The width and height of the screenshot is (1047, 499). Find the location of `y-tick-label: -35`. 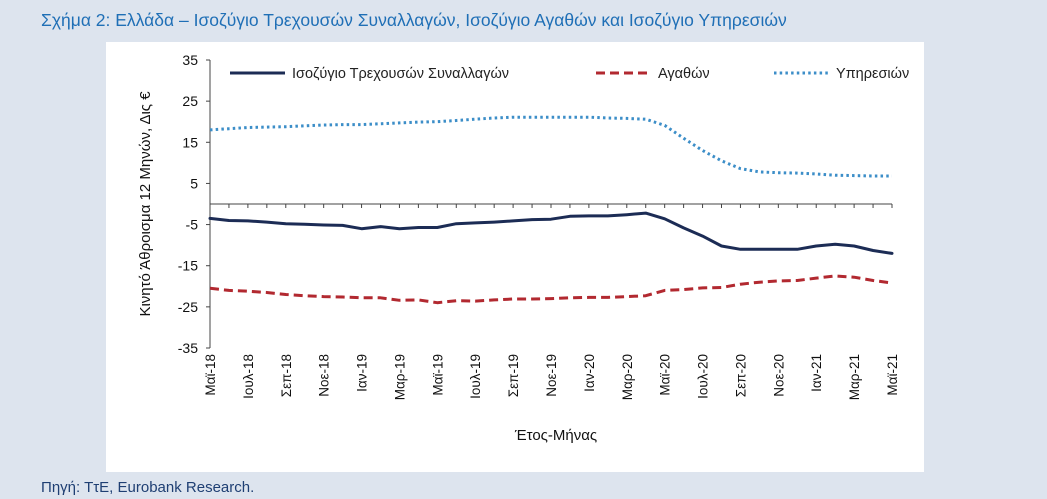

y-tick-label: -35 is located at coordinates (188, 348).